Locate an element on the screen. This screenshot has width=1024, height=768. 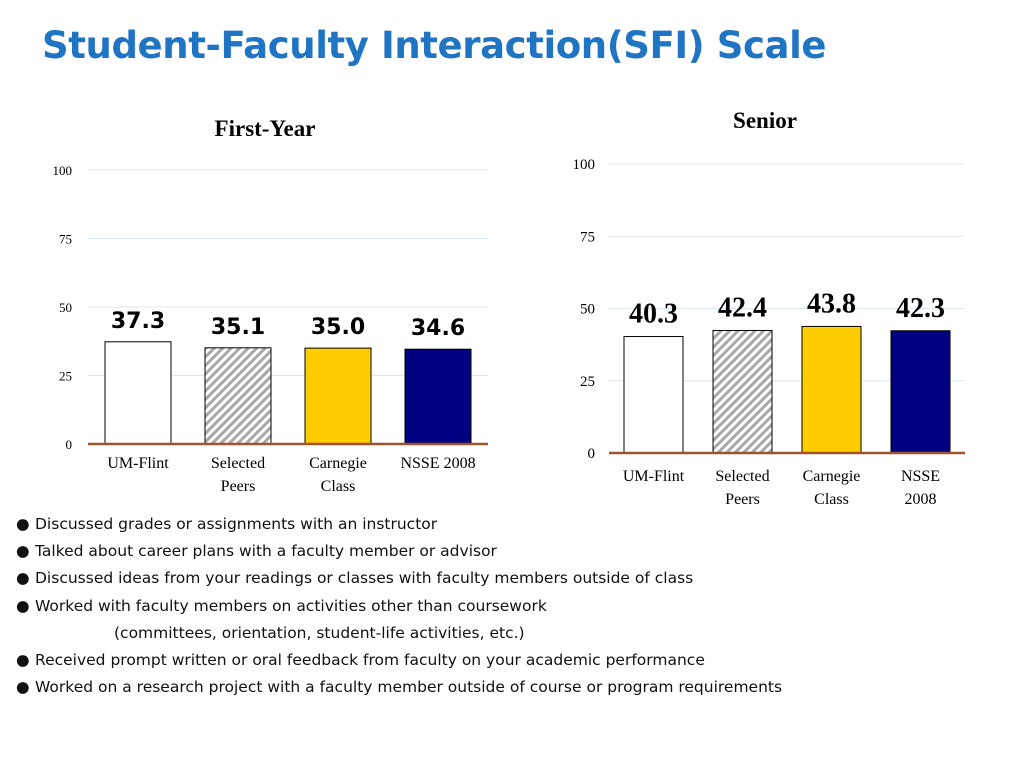
page-title: Student-Faculty Interaction(SFI) Scale is located at coordinates (434, 45).